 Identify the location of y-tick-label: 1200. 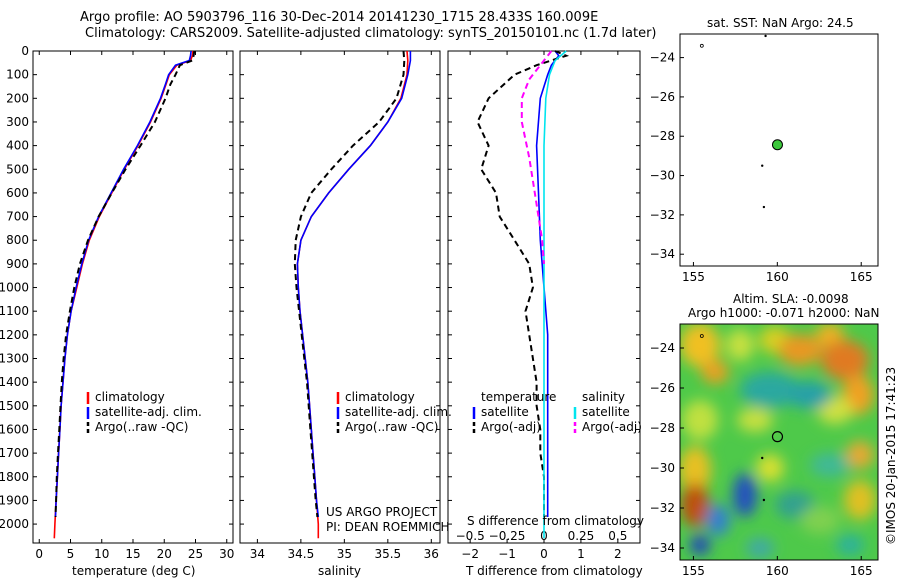
(14, 335).